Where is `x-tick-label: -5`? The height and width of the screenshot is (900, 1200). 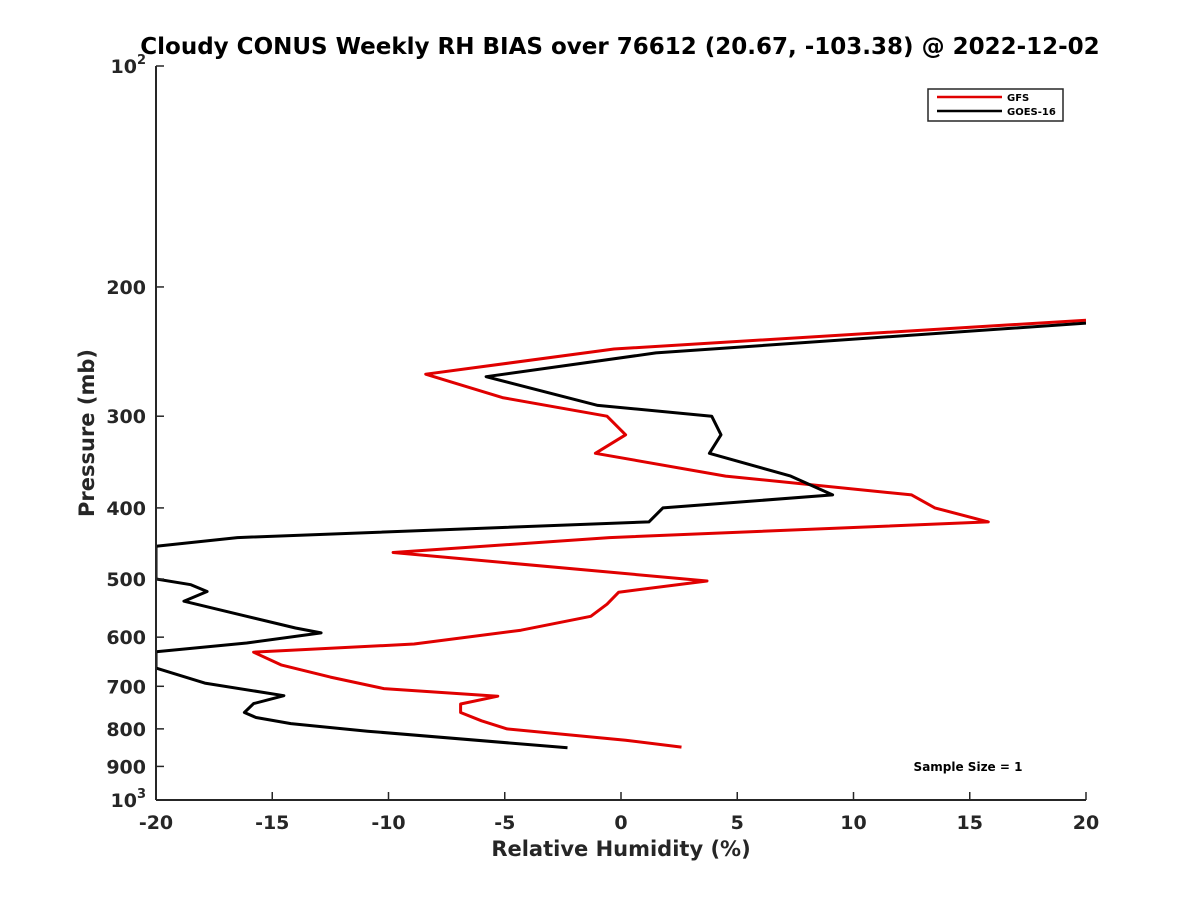 x-tick-label: -5 is located at coordinates (504, 823).